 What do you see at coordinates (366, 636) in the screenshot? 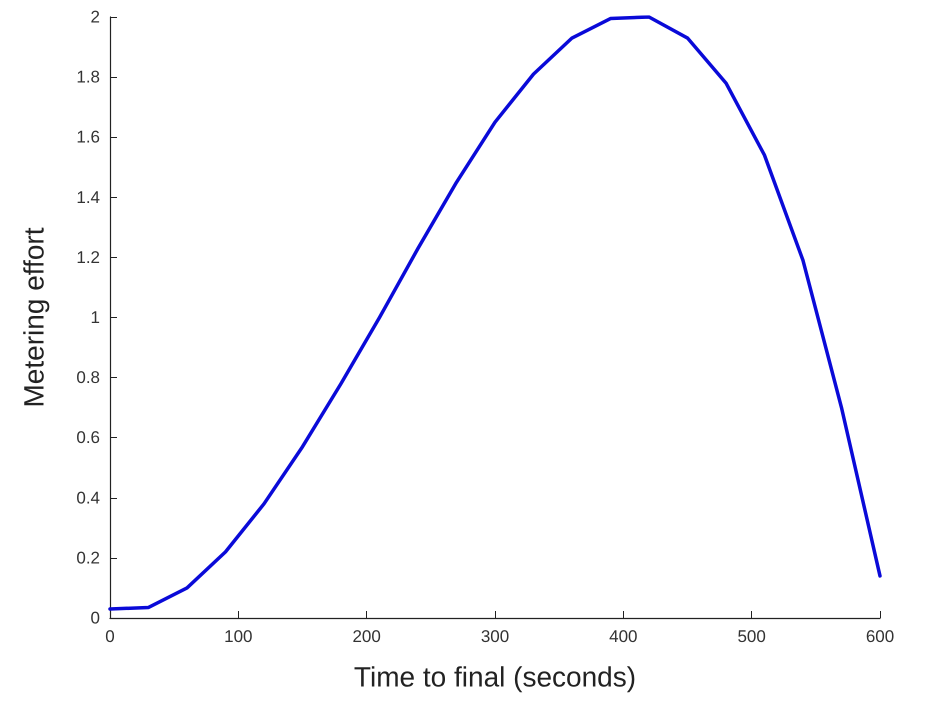
I see `x-tick-label: 200` at bounding box center [366, 636].